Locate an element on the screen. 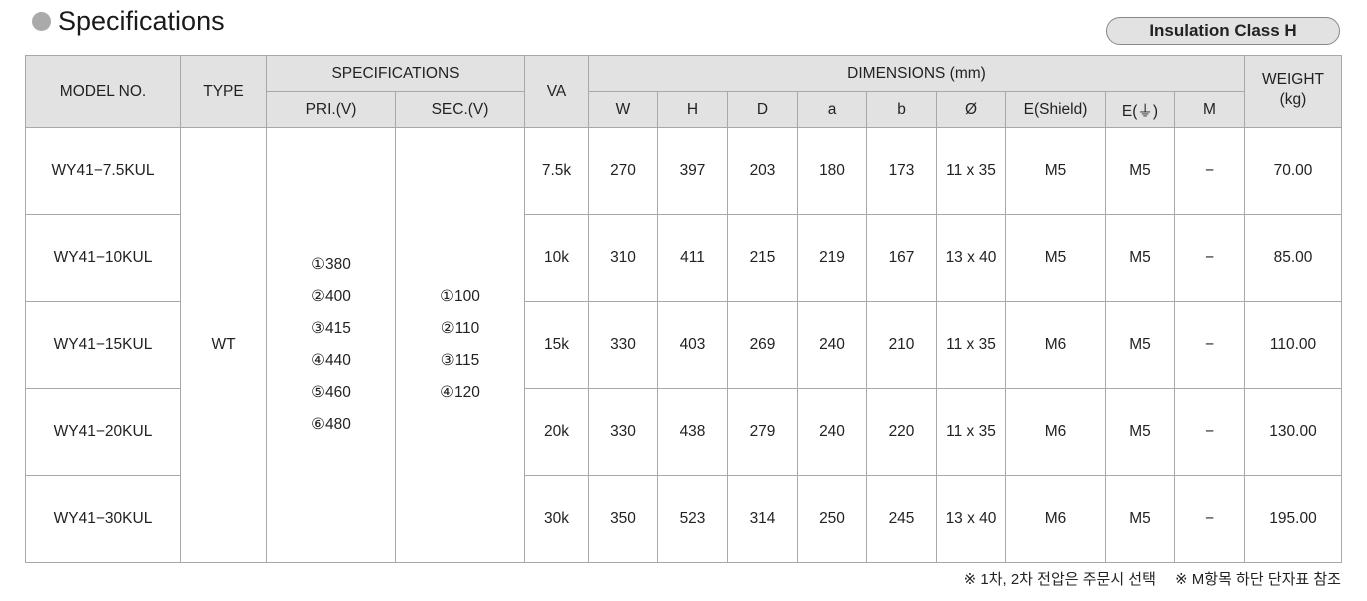 This screenshot has width=1367, height=601. header-specifications: SPECIFICATIONS is located at coordinates (395, 73).